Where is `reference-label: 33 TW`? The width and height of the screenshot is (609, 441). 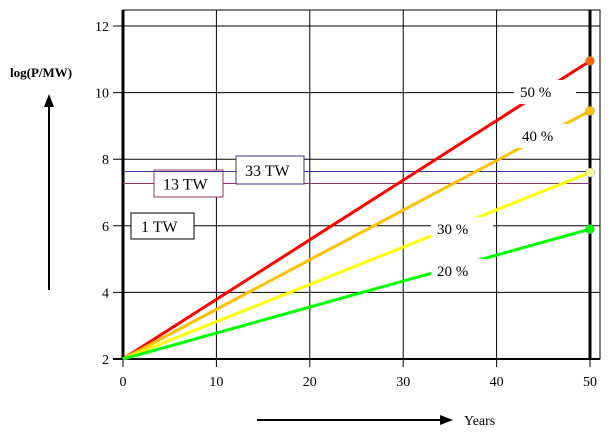 reference-label: 33 TW is located at coordinates (267, 171).